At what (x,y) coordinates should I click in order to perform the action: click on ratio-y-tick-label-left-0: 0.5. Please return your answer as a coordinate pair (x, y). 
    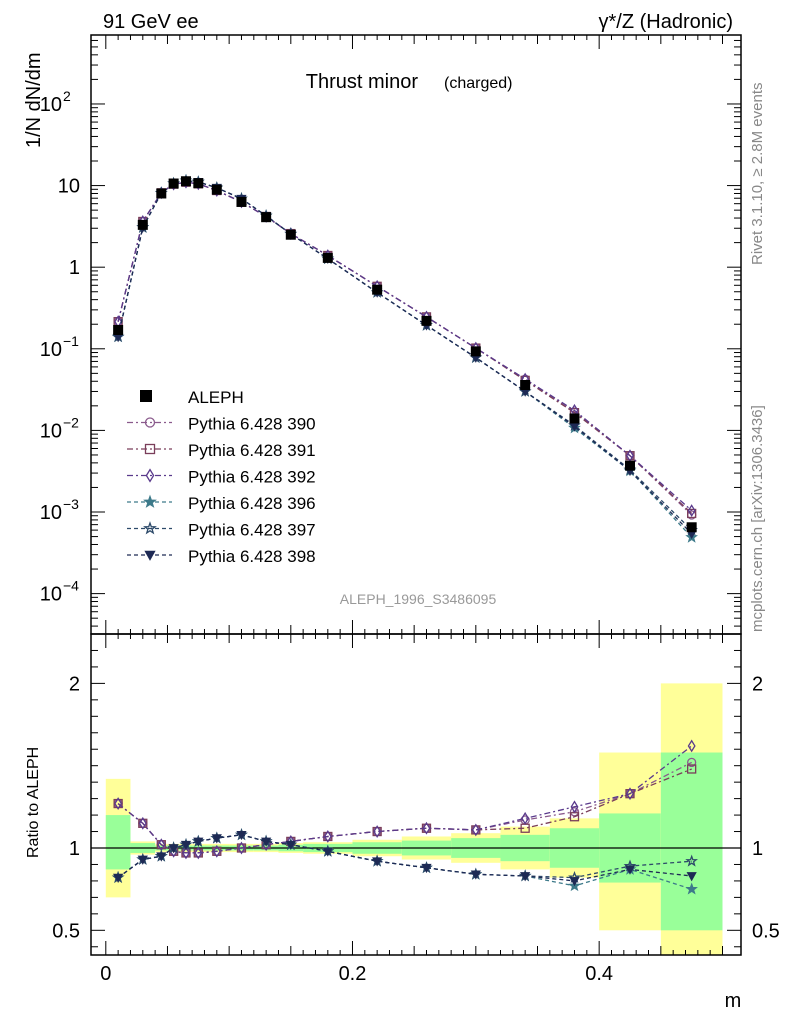
    Looking at the image, I should click on (66, 931).